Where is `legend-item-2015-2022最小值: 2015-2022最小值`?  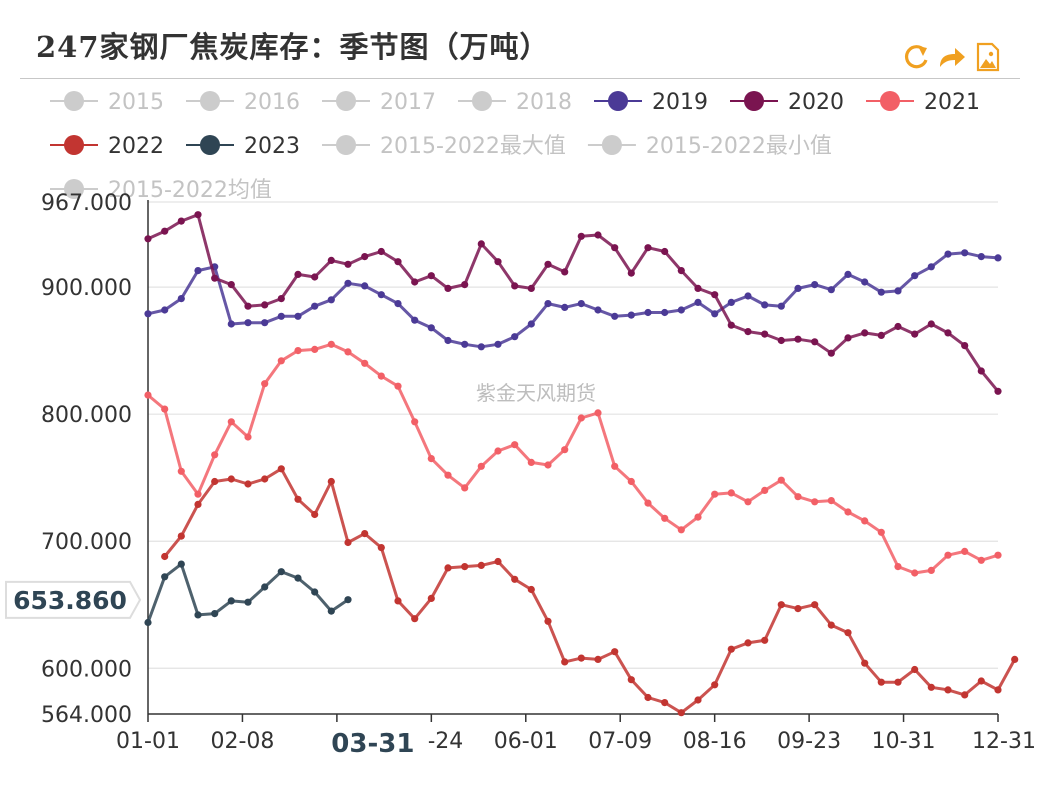 legend-item-2015-2022最小值: 2015-2022最小值 is located at coordinates (709, 146).